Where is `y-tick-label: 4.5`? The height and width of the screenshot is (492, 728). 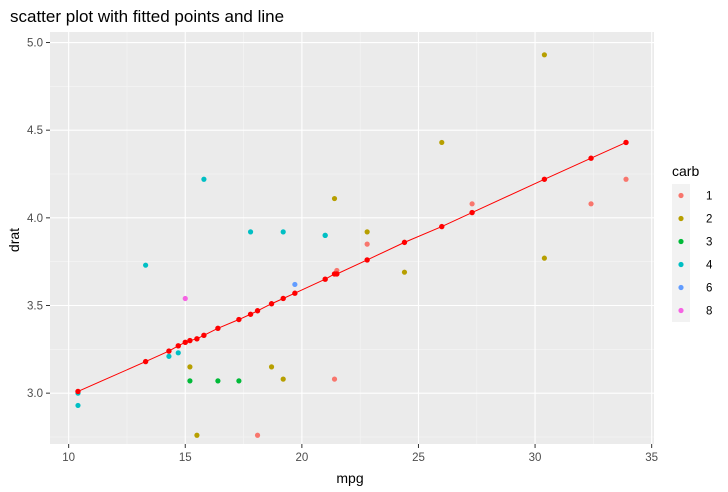
y-tick-label: 4.5 is located at coordinates (35, 131).